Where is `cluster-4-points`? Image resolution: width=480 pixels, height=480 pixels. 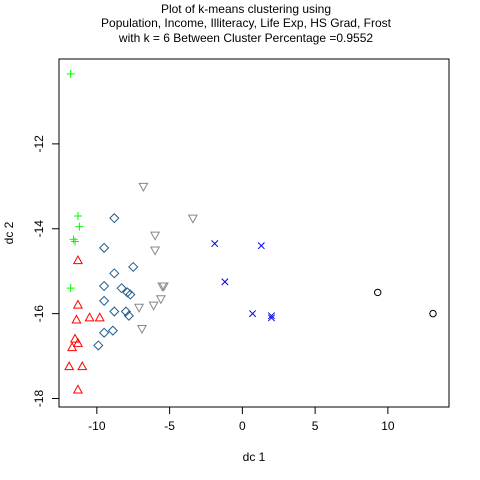
cluster-4-points is located at coordinates (165, 258).